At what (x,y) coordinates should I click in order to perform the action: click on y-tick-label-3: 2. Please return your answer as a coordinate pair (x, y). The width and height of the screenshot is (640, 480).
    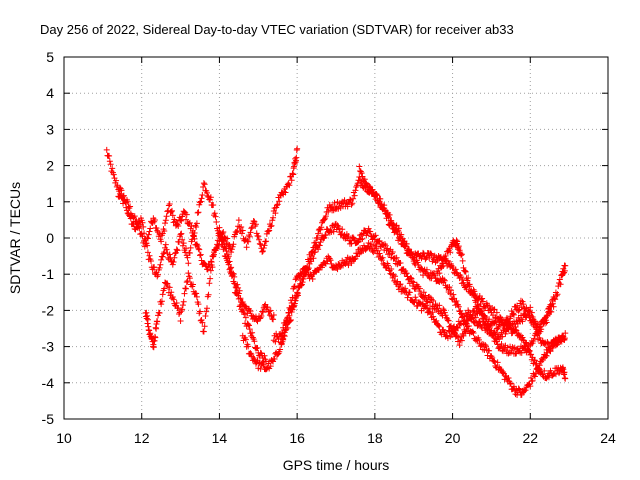
    Looking at the image, I should click on (50, 166).